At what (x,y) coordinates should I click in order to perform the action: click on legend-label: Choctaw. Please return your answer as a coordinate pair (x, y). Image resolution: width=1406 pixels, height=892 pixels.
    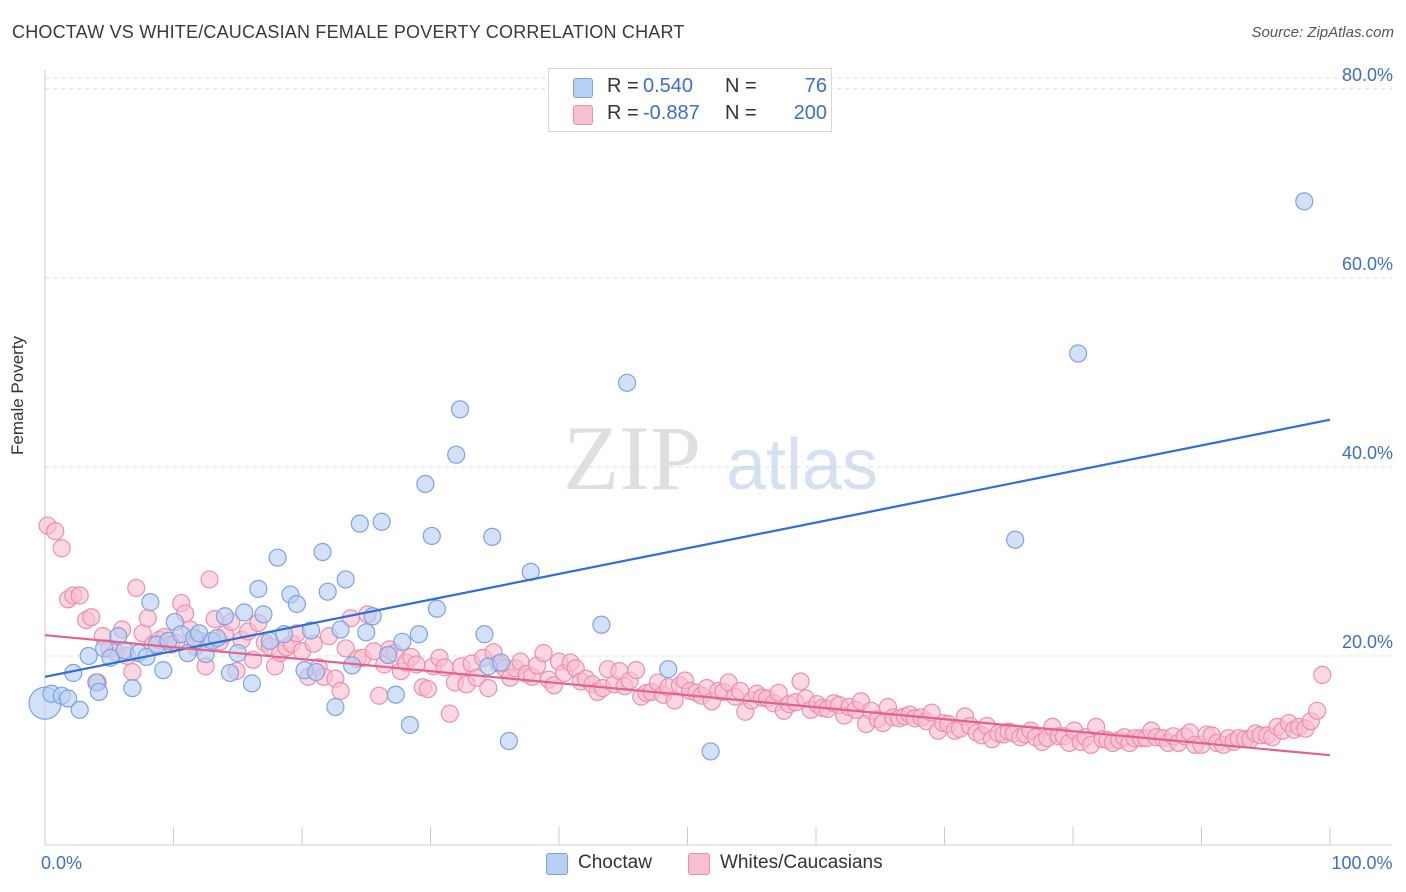
    Looking at the image, I should click on (615, 862).